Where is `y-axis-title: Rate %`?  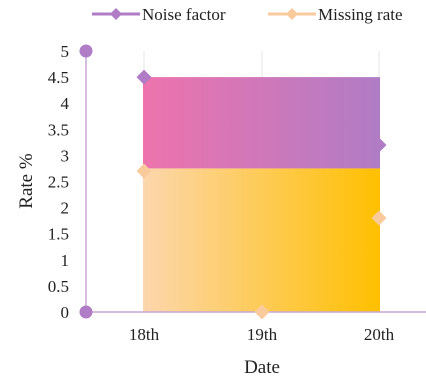 y-axis-title: Rate % is located at coordinates (26, 181).